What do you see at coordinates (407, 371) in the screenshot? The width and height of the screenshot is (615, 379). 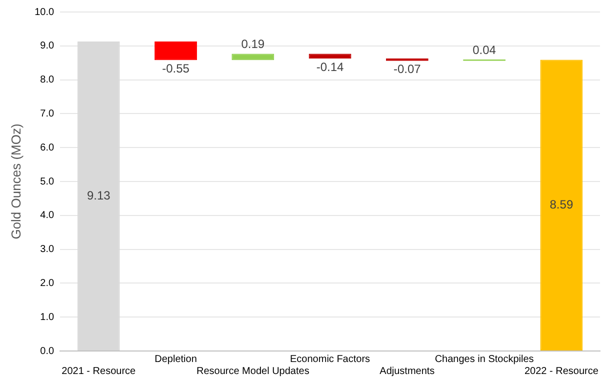 I see `x-tick-label: Adjustments` at bounding box center [407, 371].